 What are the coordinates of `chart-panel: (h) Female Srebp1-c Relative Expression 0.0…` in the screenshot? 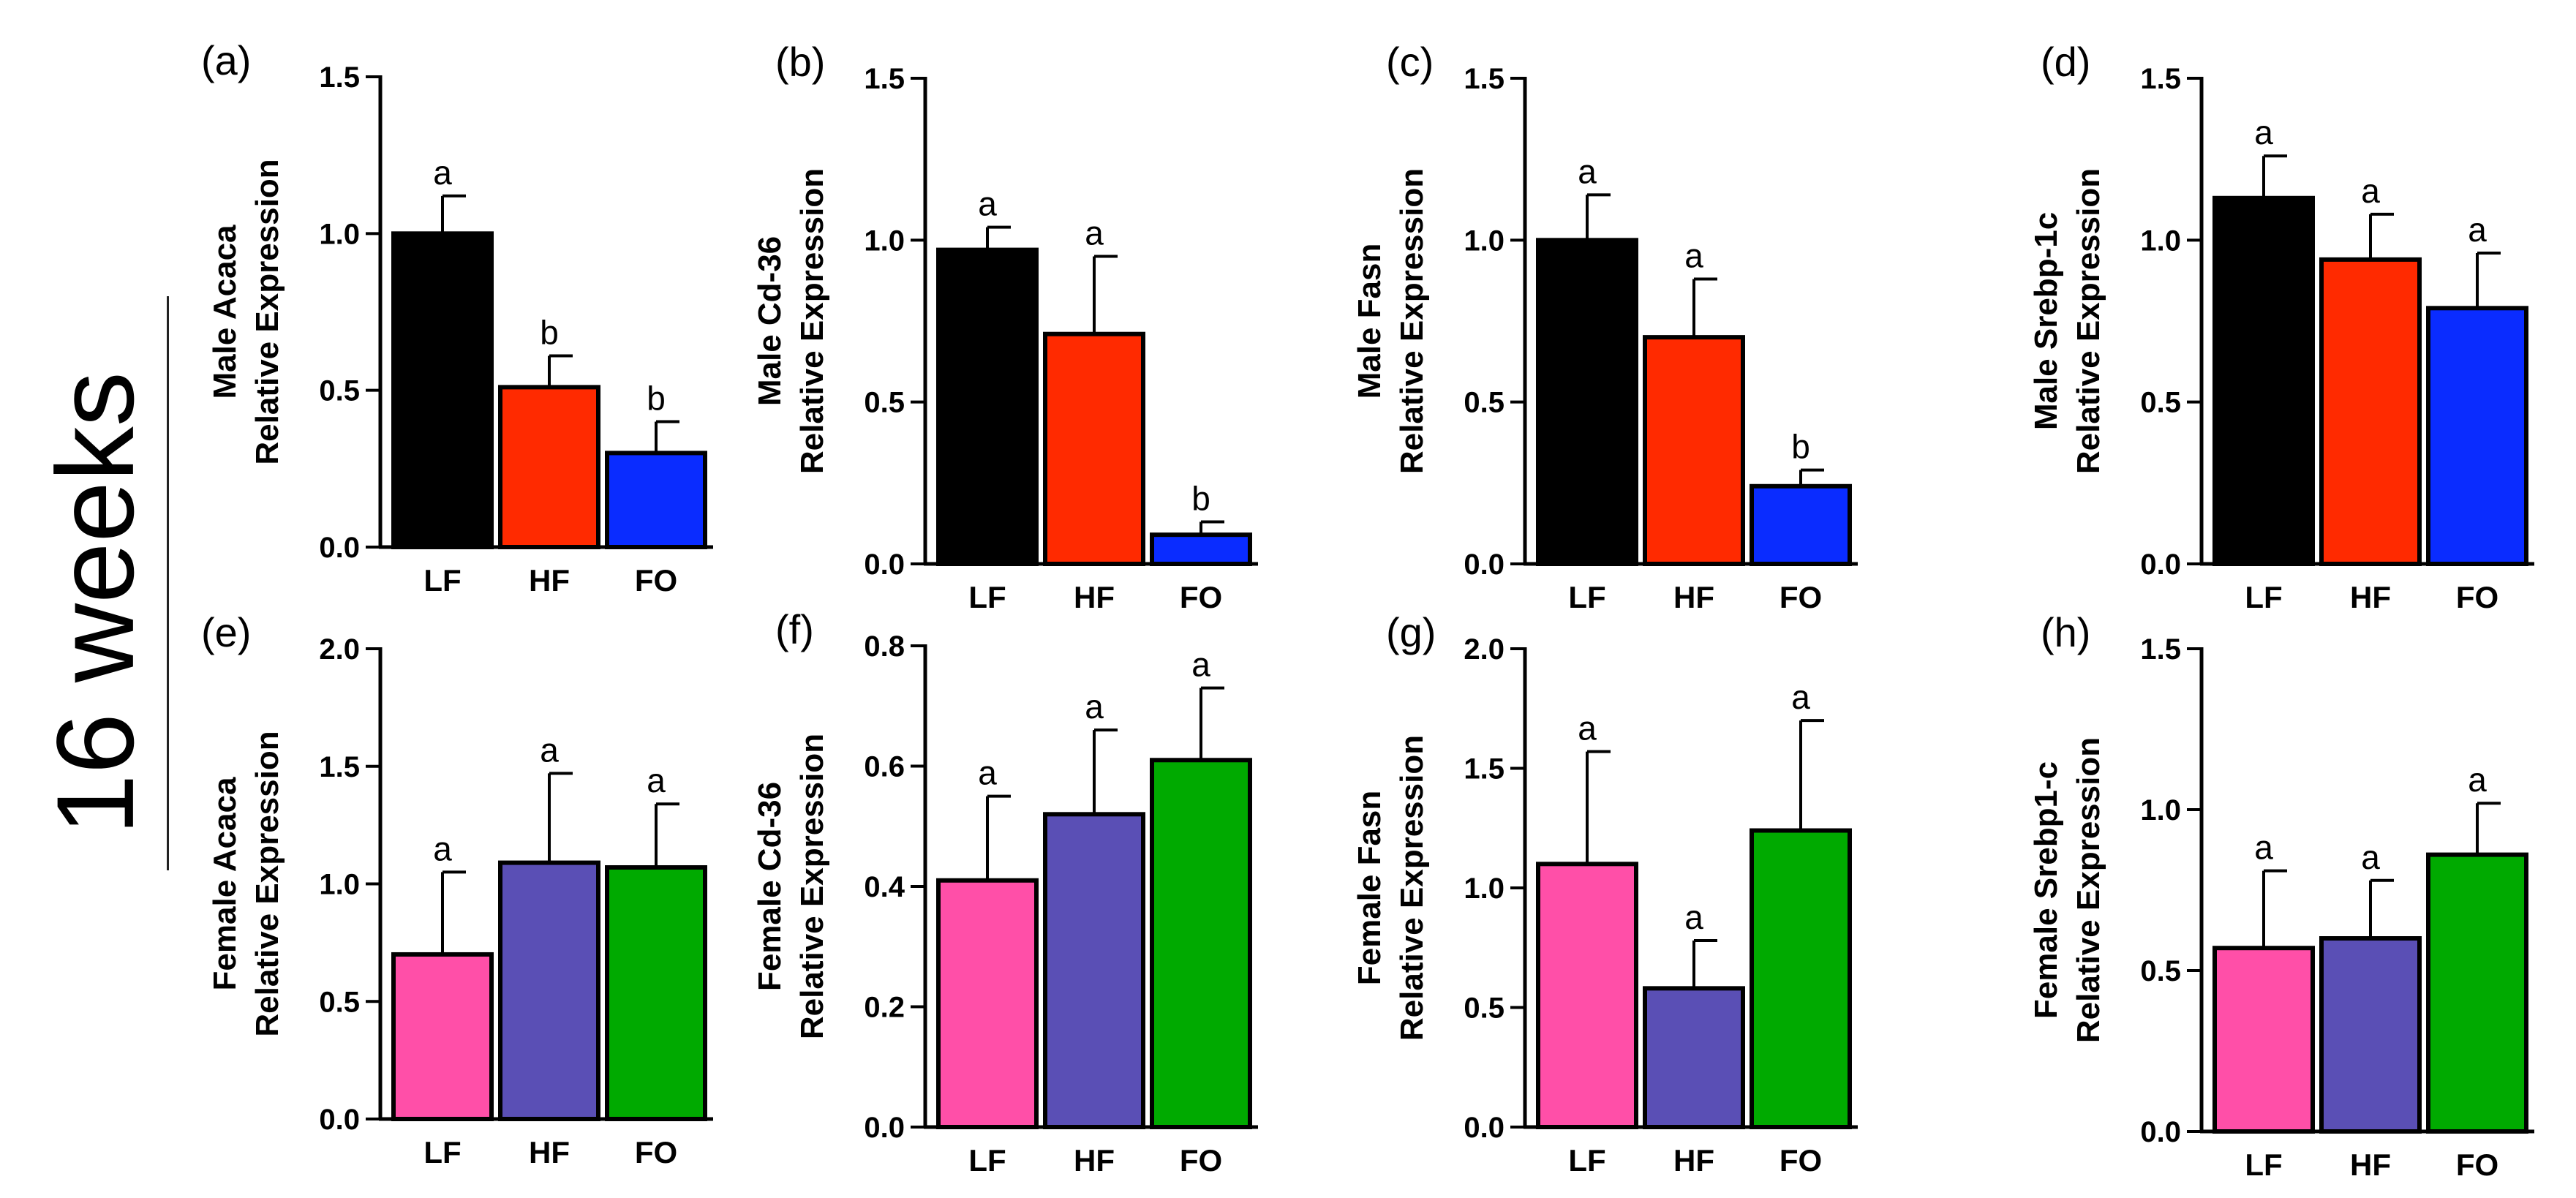 It's located at (2281, 895).